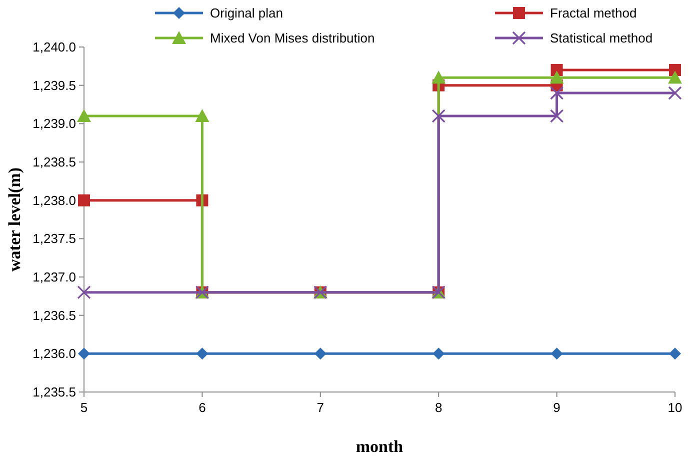 Image resolution: width=689 pixels, height=460 pixels. Describe the element at coordinates (593, 13) in the screenshot. I see `legend-label: Fractal method` at that location.